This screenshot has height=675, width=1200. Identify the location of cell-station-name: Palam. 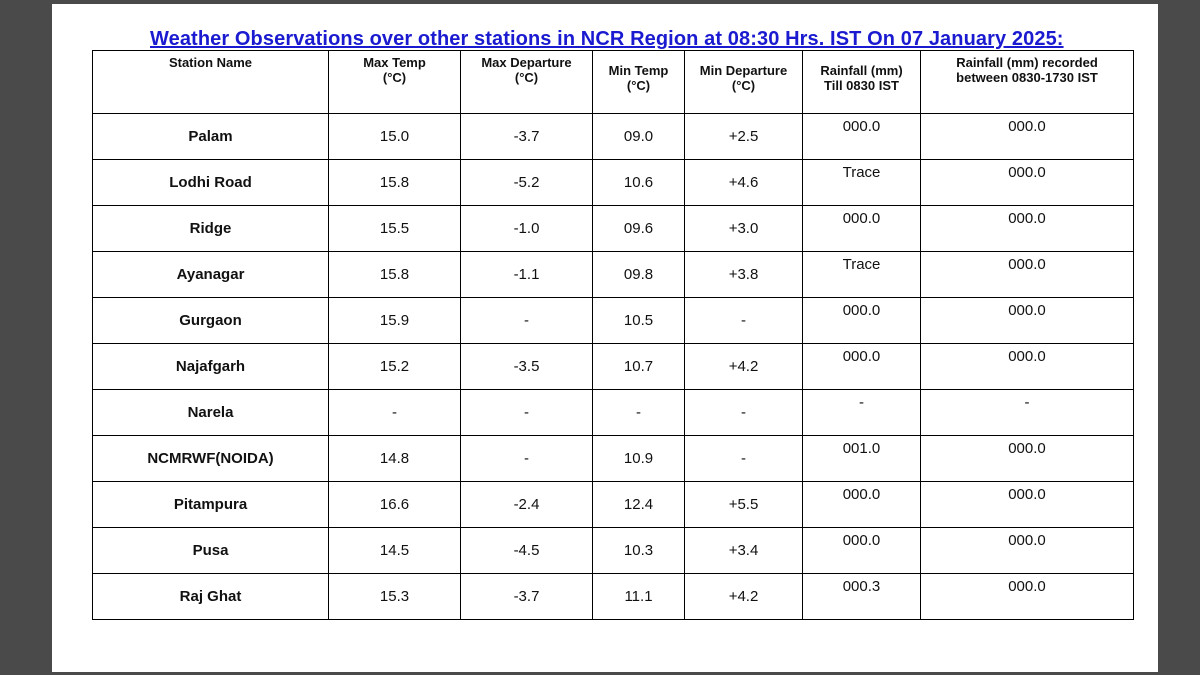
(210, 136).